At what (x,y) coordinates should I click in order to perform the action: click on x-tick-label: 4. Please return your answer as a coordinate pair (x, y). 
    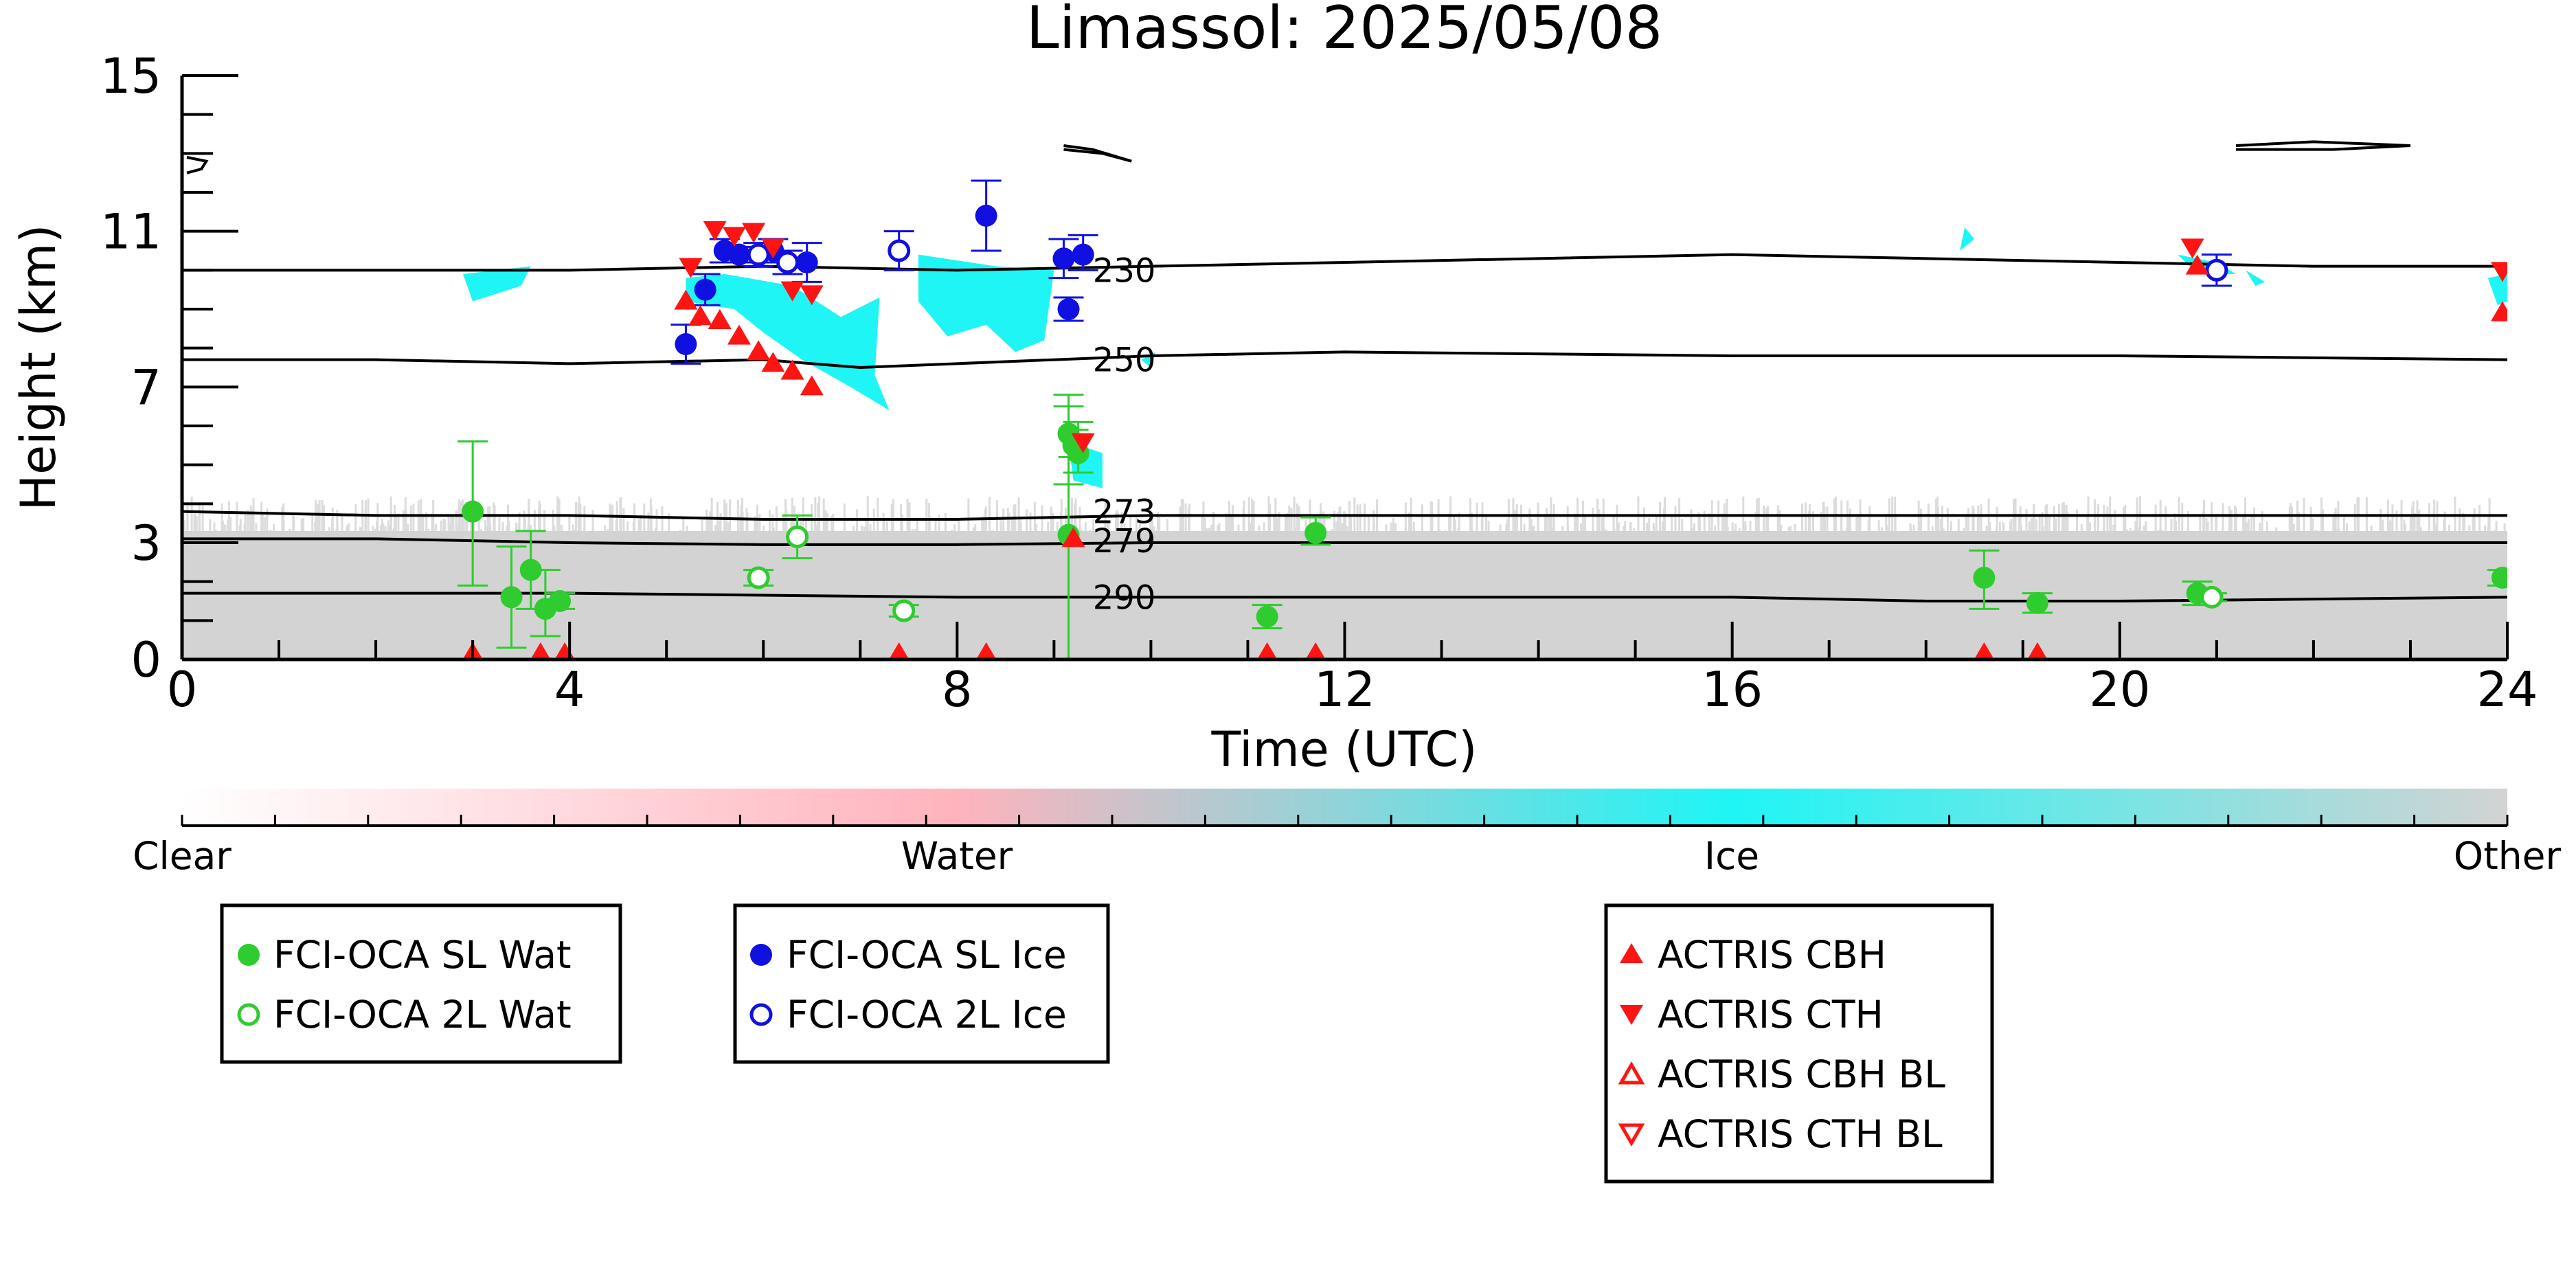
    Looking at the image, I should click on (569, 690).